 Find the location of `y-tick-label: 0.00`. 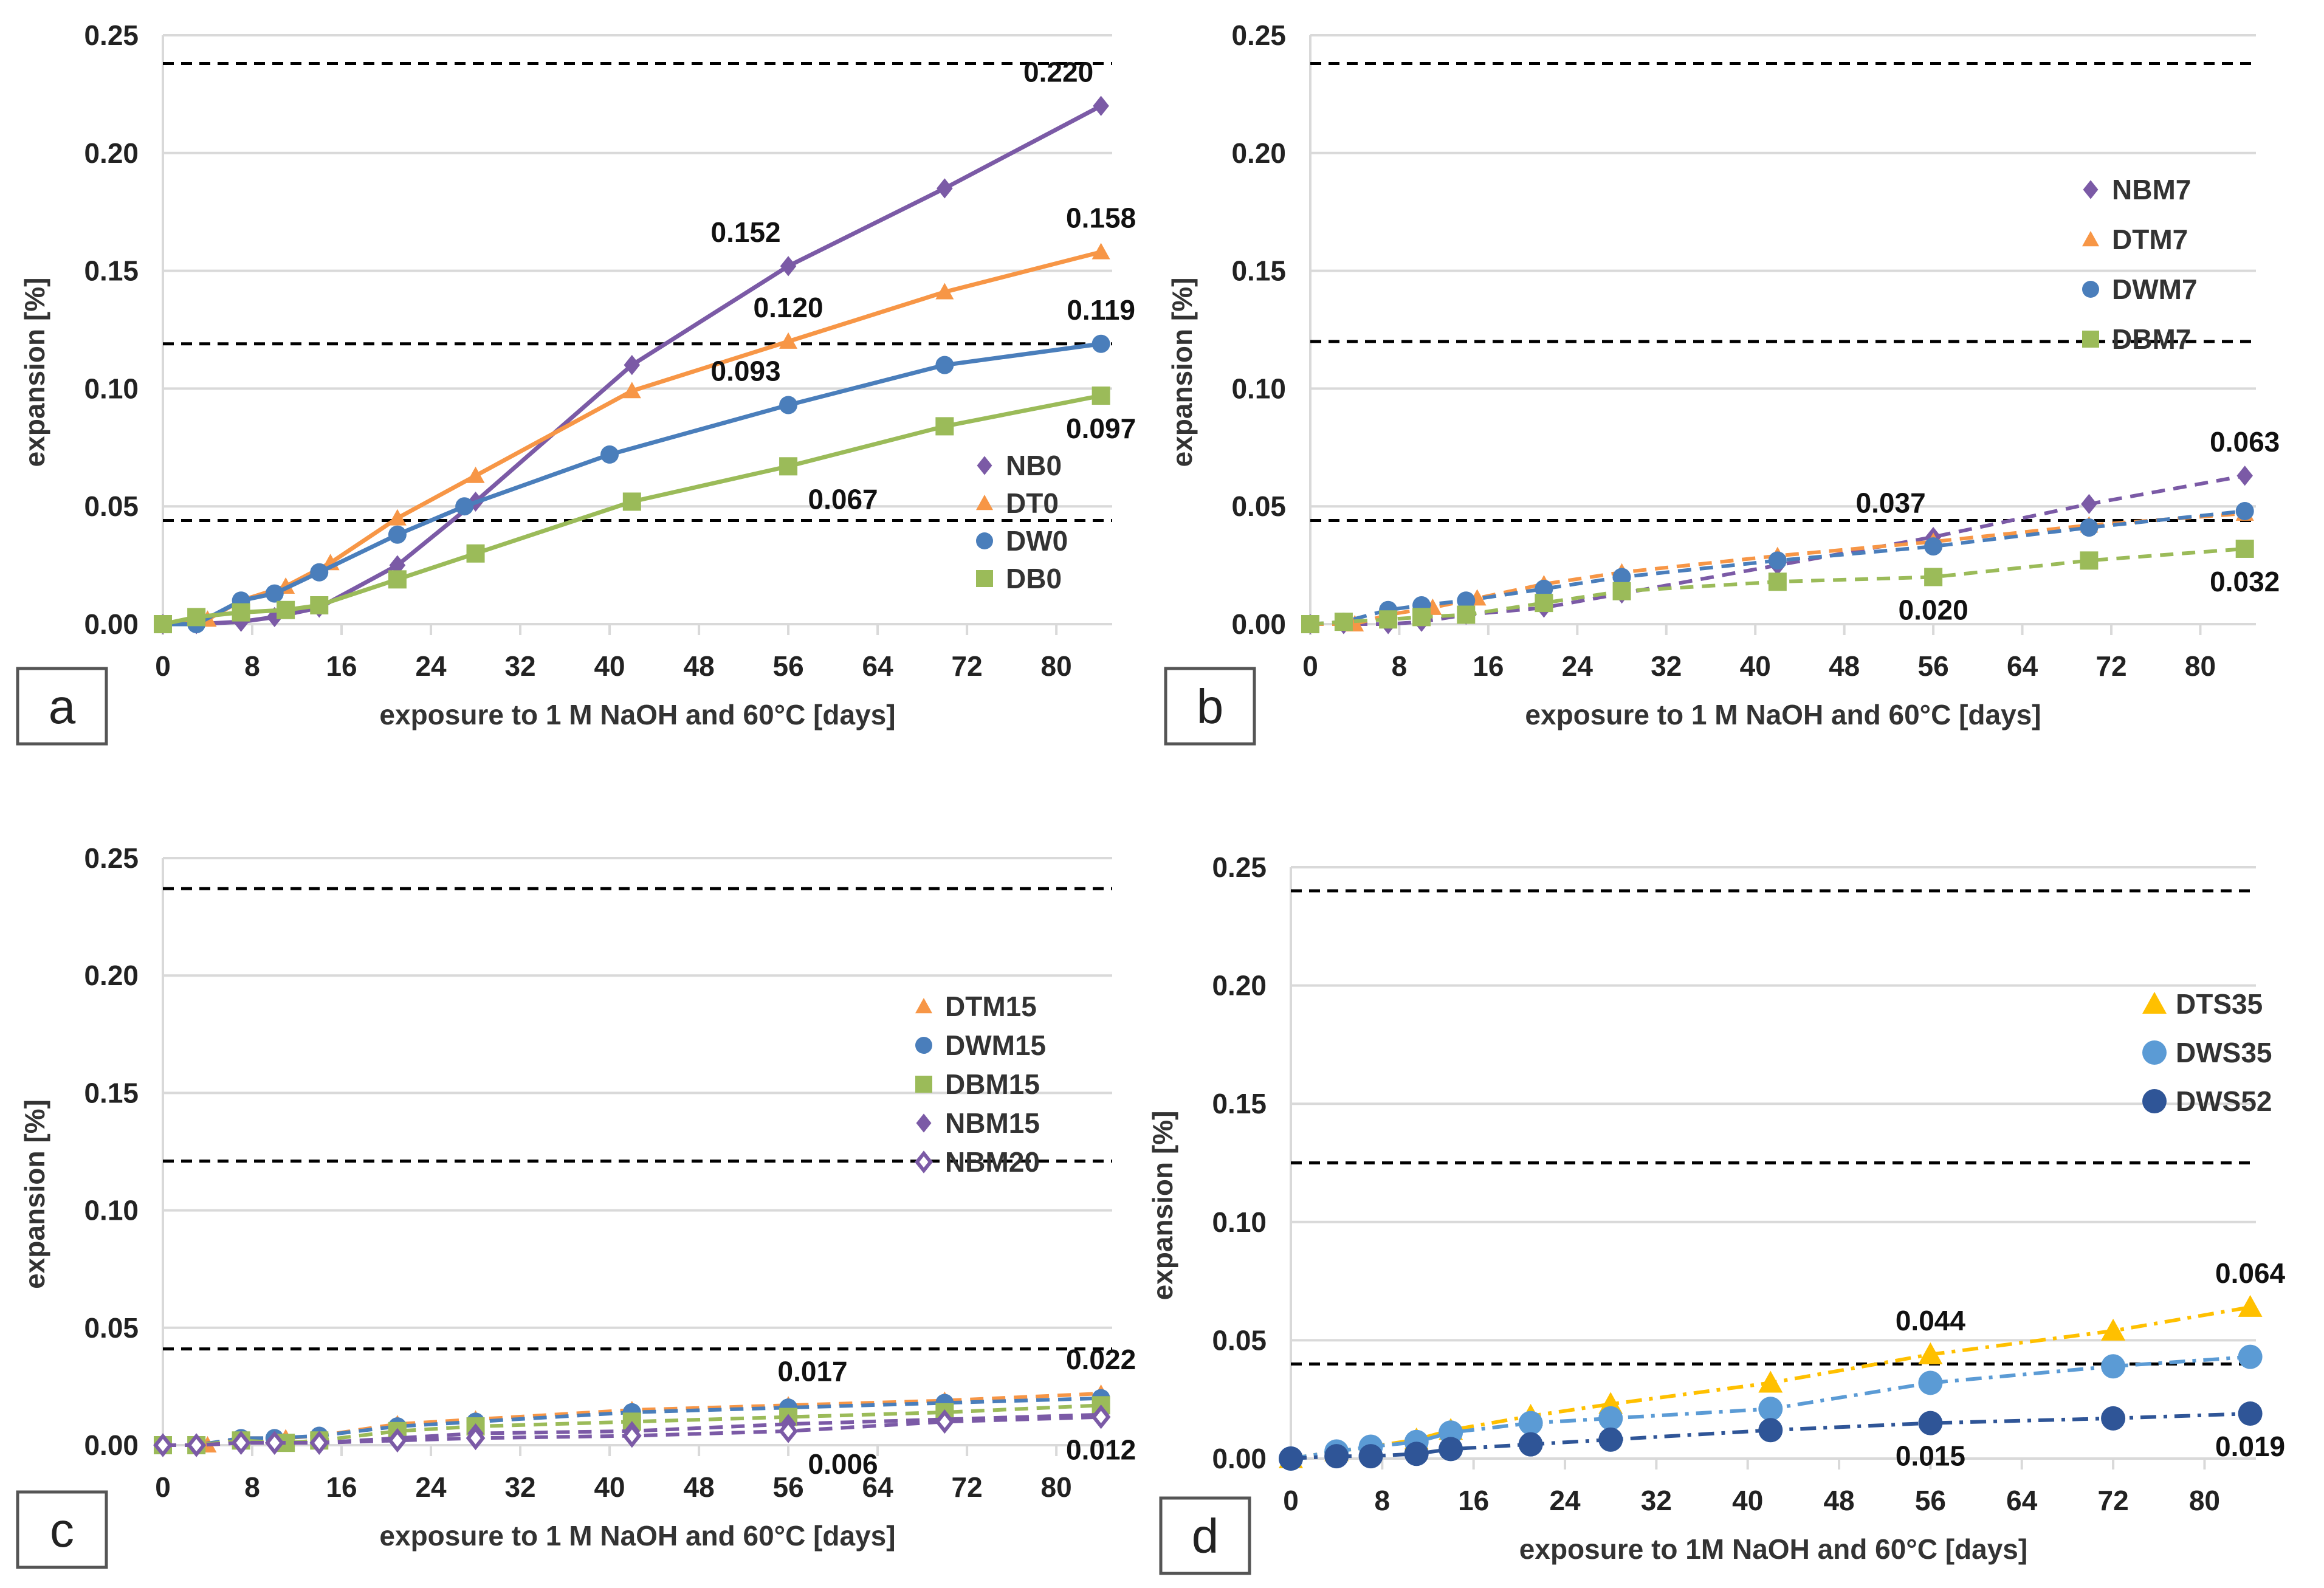

y-tick-label: 0.00 is located at coordinates (111, 1445).